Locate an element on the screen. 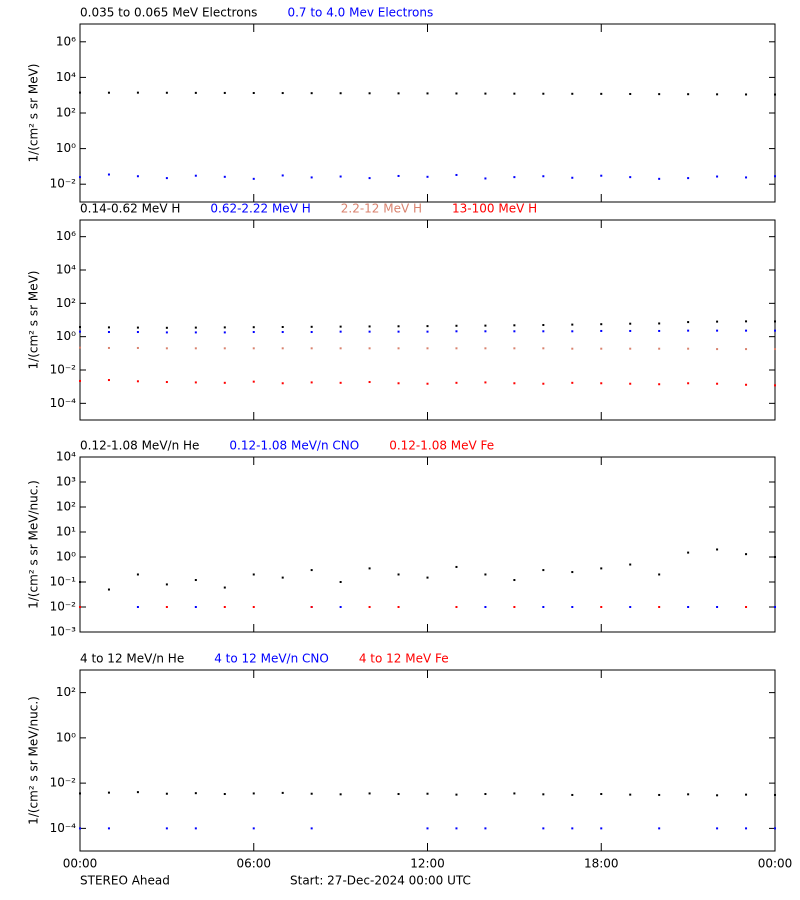  y-tick-label: 10⁻⁴ is located at coordinates (63, 403).